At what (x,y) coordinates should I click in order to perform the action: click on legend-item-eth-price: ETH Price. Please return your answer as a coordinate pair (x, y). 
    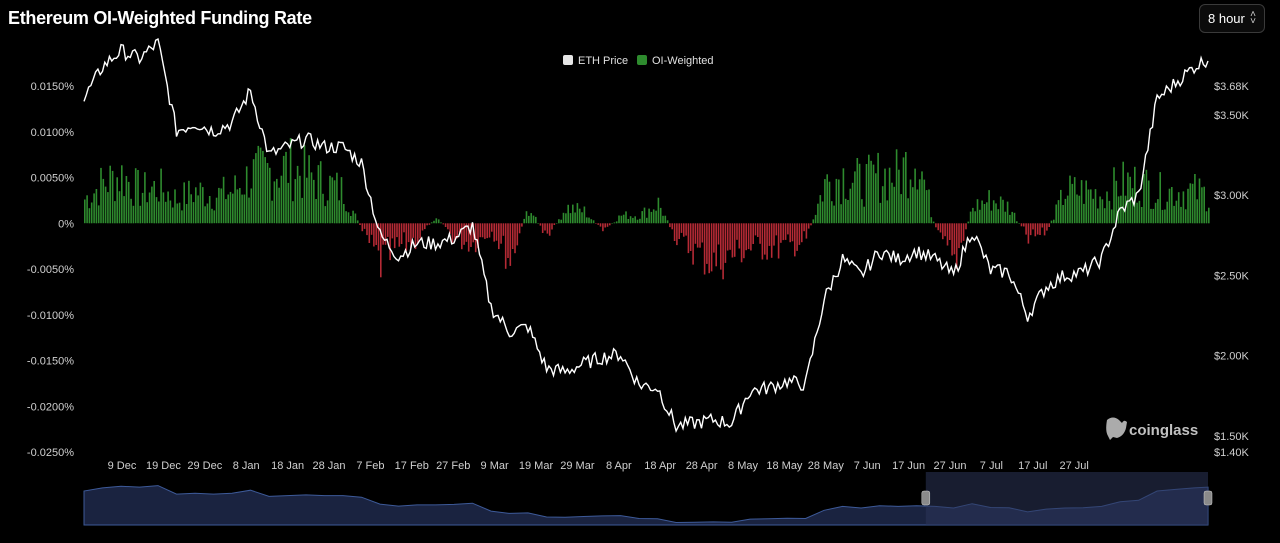
    Looking at the image, I should click on (603, 61).